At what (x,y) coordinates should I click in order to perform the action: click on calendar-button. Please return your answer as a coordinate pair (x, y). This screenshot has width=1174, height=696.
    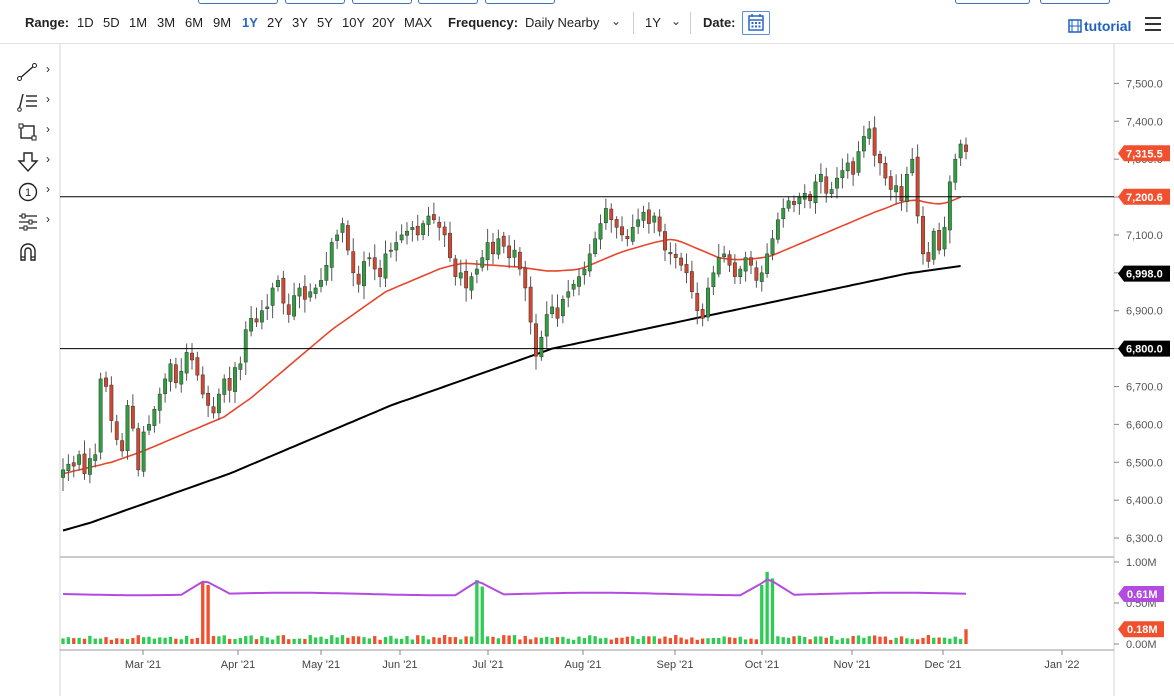
    Looking at the image, I should click on (756, 23).